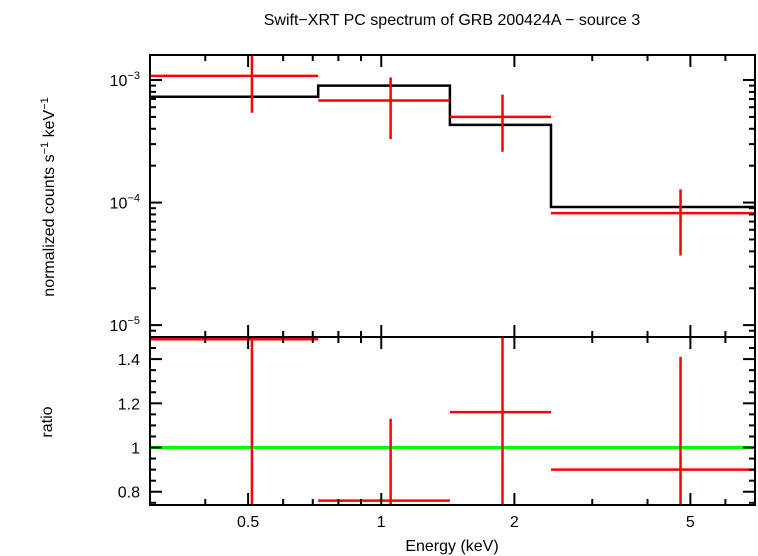  Describe the element at coordinates (690, 522) in the screenshot. I see `x-tick-label: 5` at that location.